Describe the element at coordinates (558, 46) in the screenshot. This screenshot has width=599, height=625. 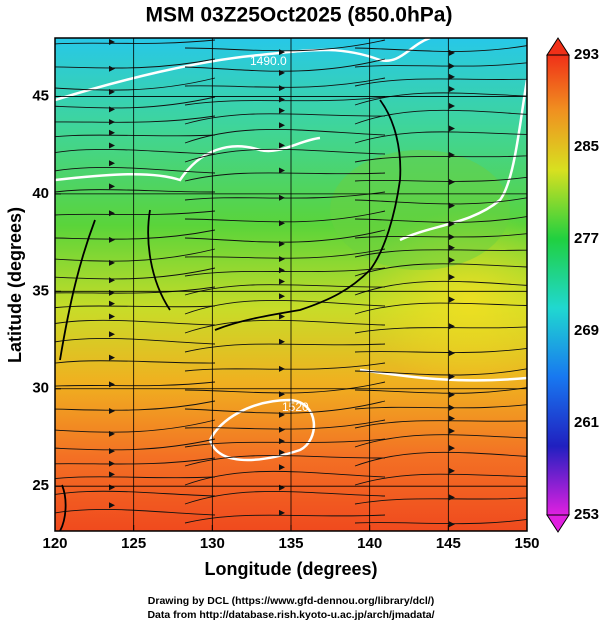
I see `colorbar-extend-high` at that location.